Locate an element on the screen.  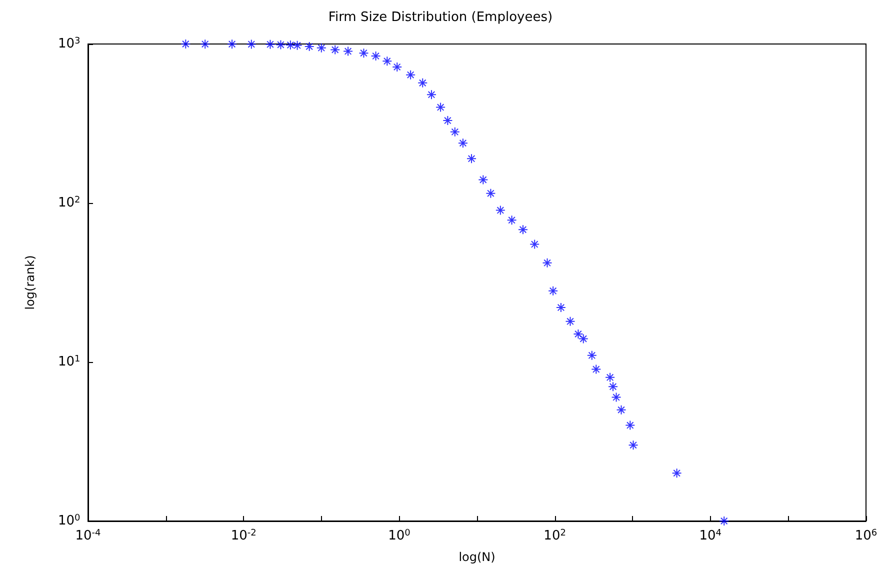
chart-title: Firm Size Distribution (Employees) is located at coordinates (440, 17).